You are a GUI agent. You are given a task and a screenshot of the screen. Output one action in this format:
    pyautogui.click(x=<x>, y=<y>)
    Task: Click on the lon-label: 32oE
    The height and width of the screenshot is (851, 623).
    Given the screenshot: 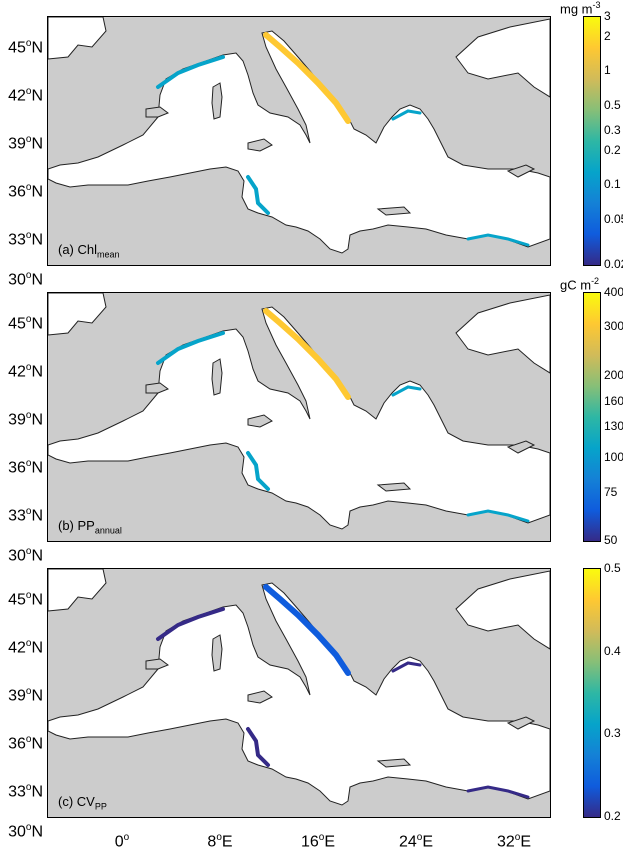 What is the action you would take?
    pyautogui.click(x=514, y=841)
    